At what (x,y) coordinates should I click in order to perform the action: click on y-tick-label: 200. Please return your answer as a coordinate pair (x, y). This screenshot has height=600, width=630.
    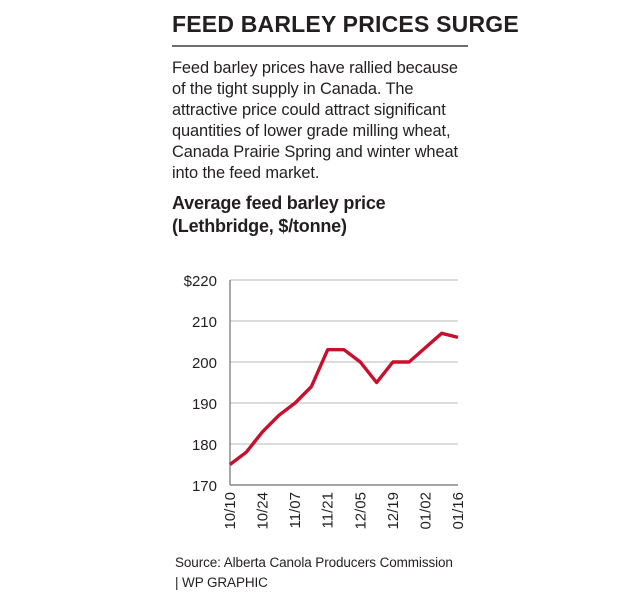
    Looking at the image, I should click on (204, 363).